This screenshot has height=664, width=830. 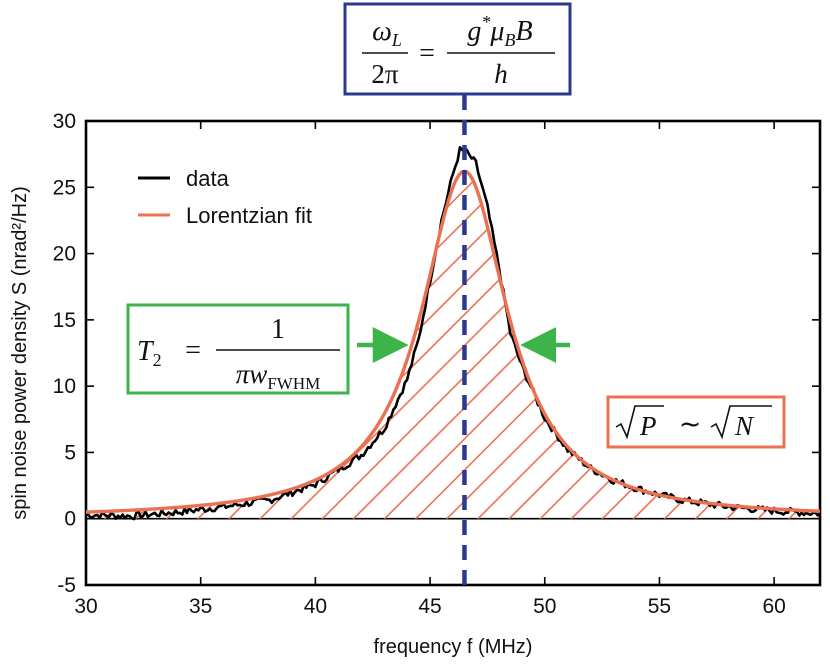 I want to click on t2-denominator: πwFWHM, so click(x=278, y=376).